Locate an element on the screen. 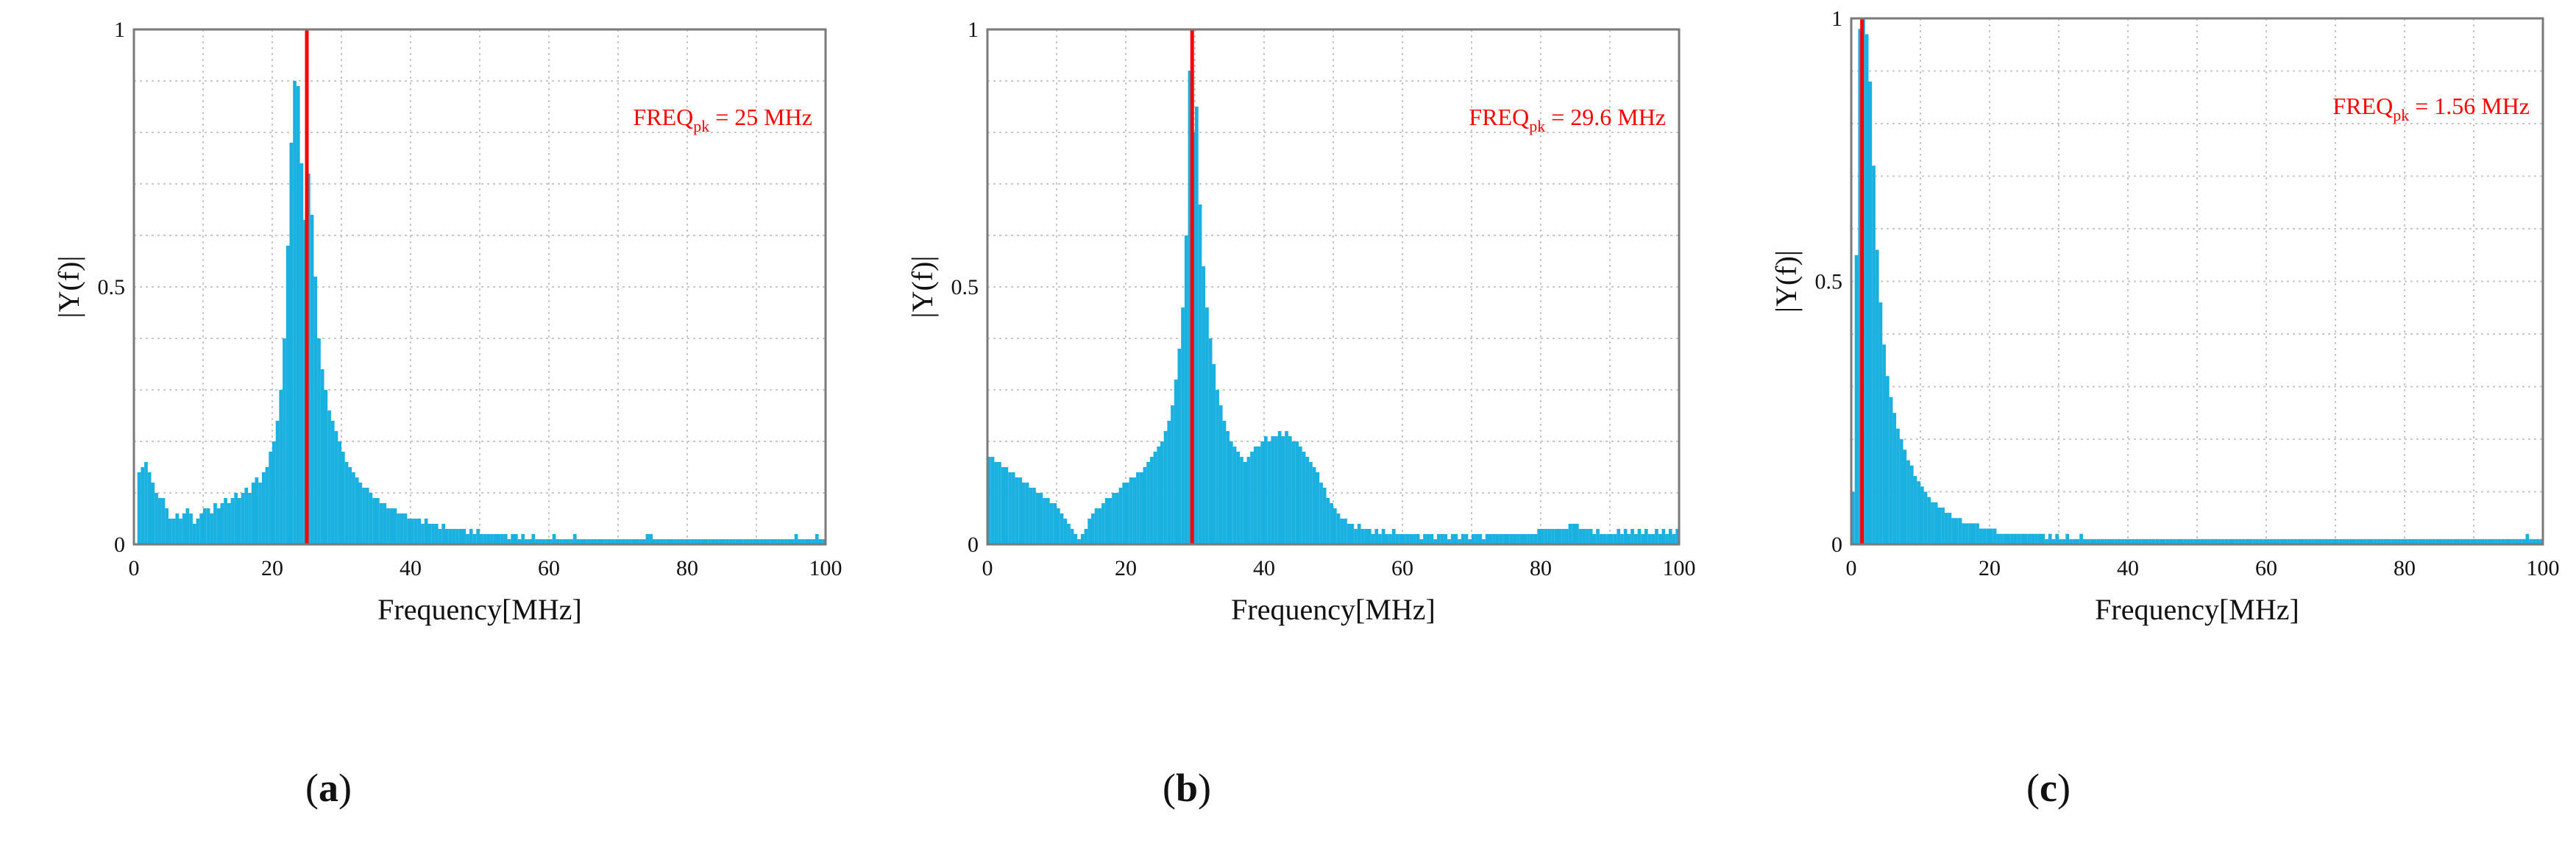 The width and height of the screenshot is (2576, 857). panel-caption-a: (a) is located at coordinates (328, 788).